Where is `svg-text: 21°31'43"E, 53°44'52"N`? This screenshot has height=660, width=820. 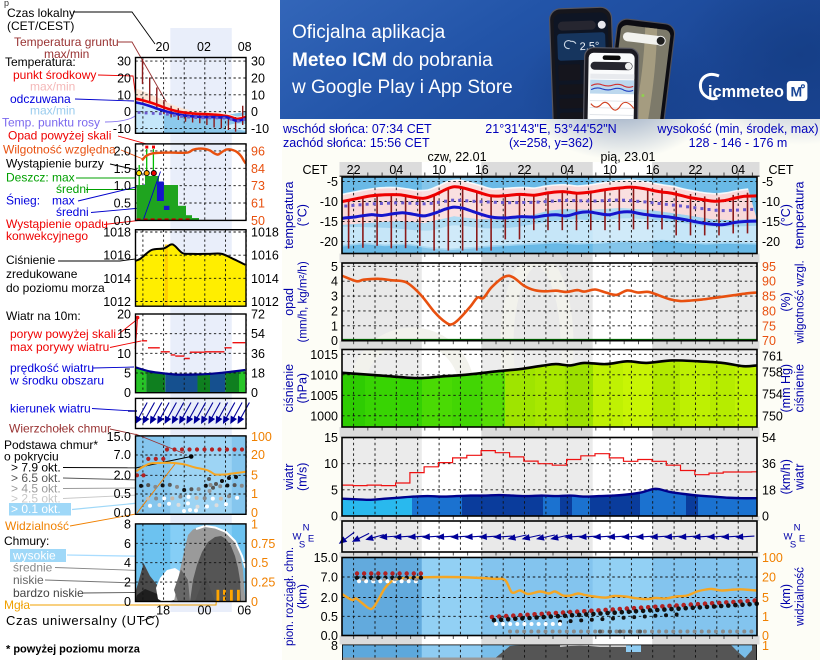
svg-text: 21°31'43"E, 53°44'52"N is located at coordinates (550, 129).